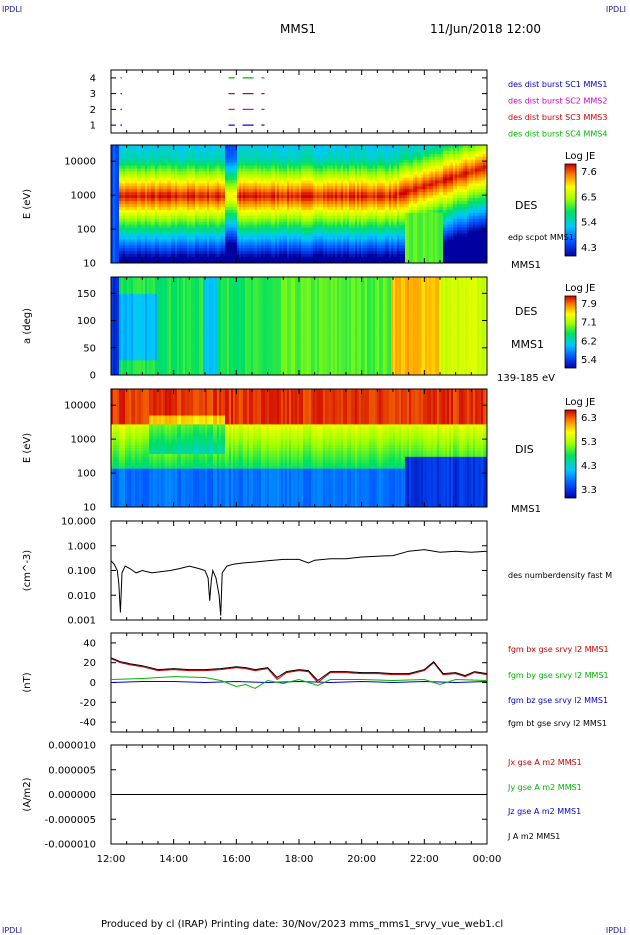  I want to click on current-legend-entry: Jz gse A m2 MMS1, so click(544, 811).